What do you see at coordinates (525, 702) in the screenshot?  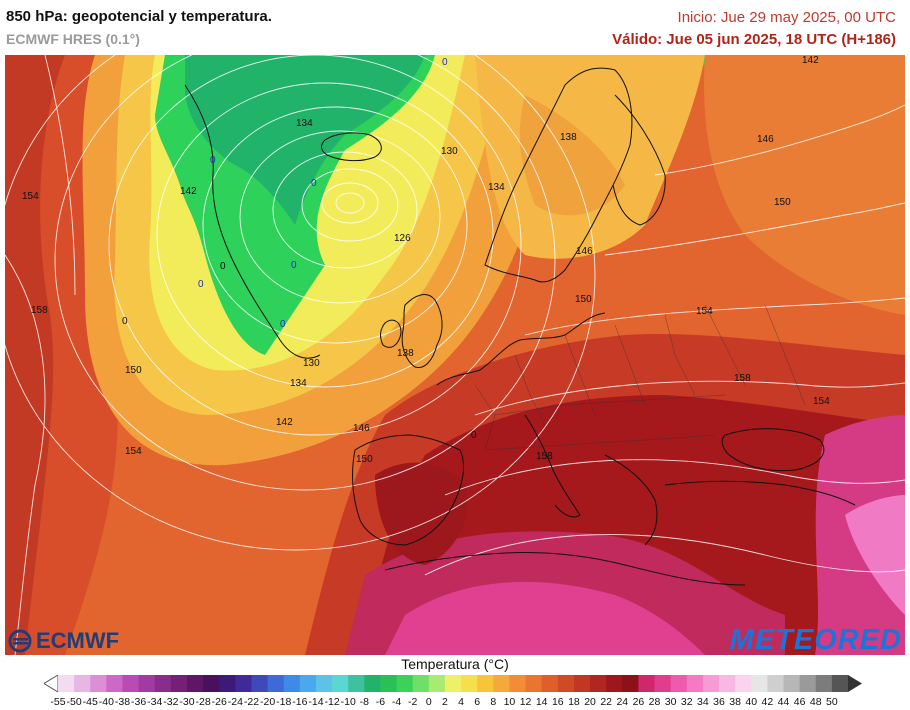 I see `colorbar-tick-label: 12` at bounding box center [525, 702].